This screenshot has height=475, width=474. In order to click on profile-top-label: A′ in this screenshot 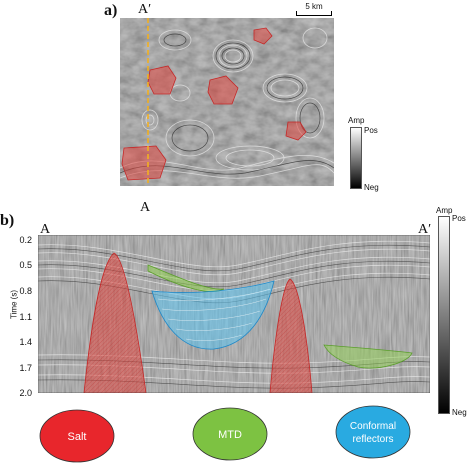, I will do `click(145, 9)`.